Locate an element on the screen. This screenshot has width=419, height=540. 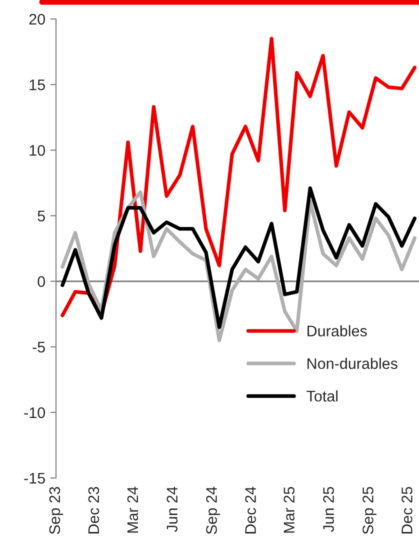
x-tick-label: Sep 25 is located at coordinates (369, 510).